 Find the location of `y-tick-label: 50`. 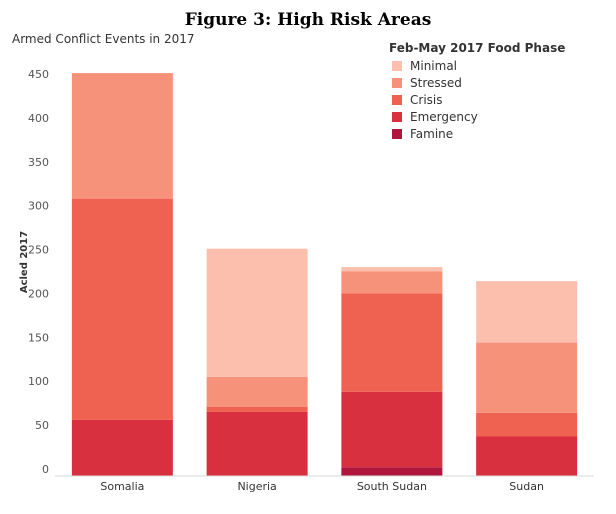

y-tick-label: 50 is located at coordinates (42, 425).